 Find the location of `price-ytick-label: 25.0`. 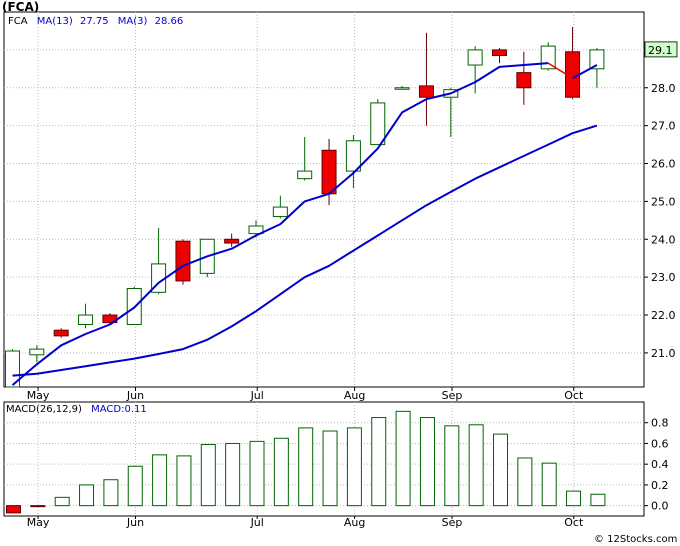

price-ytick-label: 25.0 is located at coordinates (663, 201).